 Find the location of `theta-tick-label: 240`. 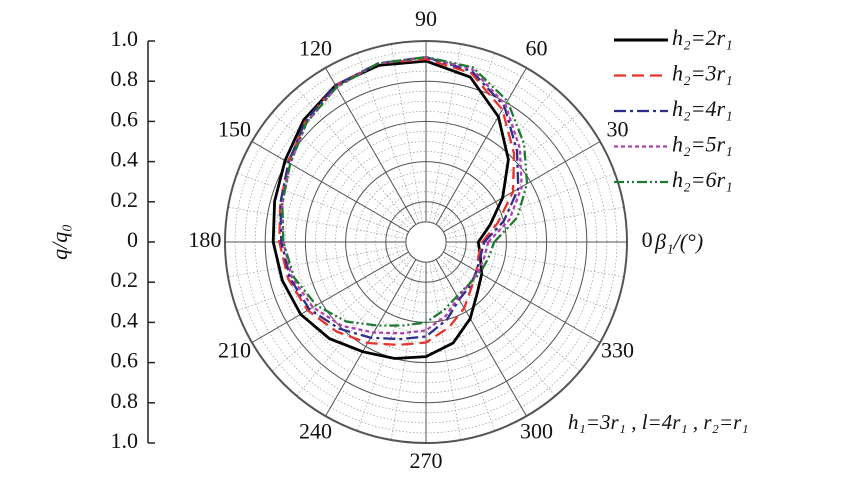

theta-tick-label: 240 is located at coordinates (315, 431).